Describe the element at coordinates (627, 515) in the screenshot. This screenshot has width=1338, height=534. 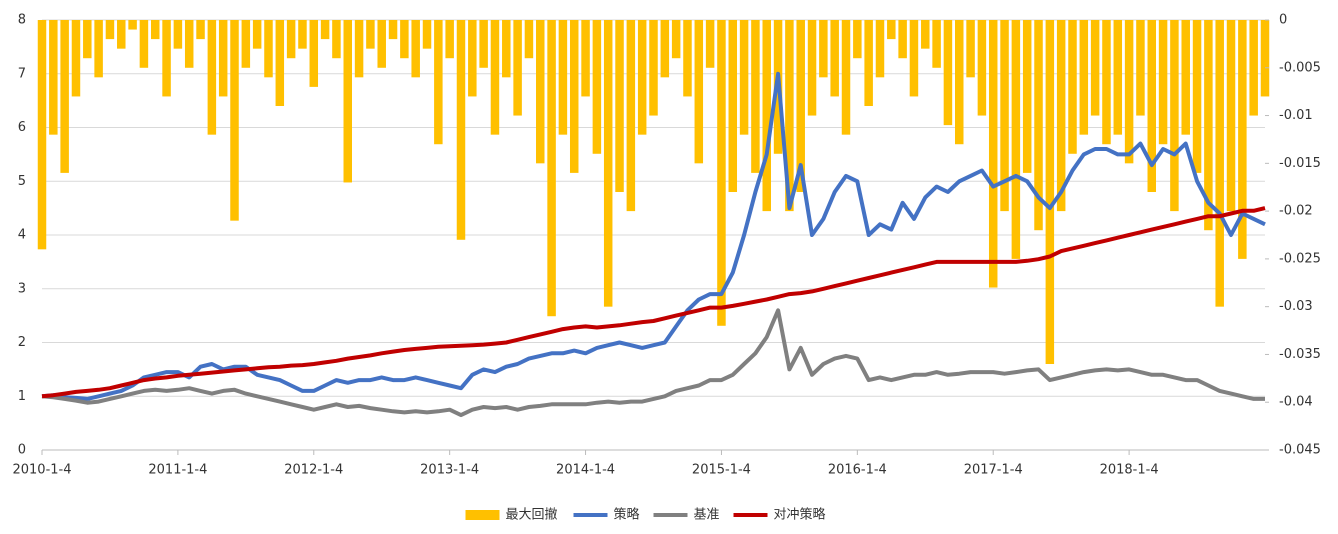
I see `legend-label: 策略` at that location.